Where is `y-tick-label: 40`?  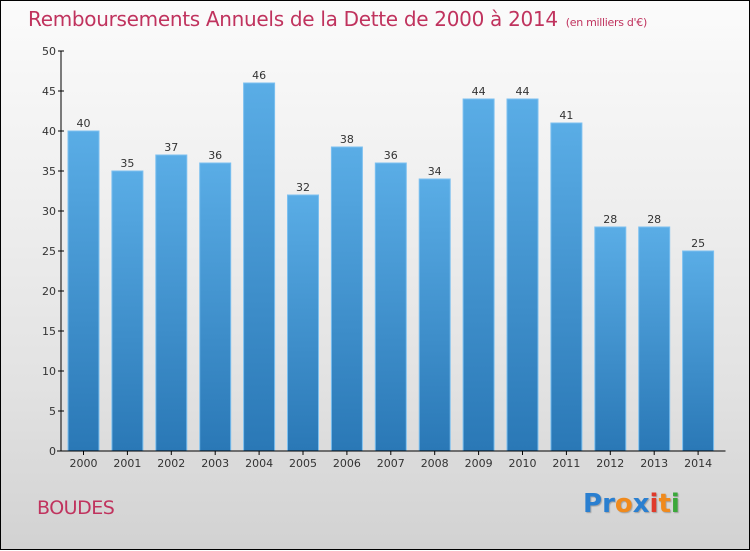
y-tick-label: 40 is located at coordinates (49, 131).